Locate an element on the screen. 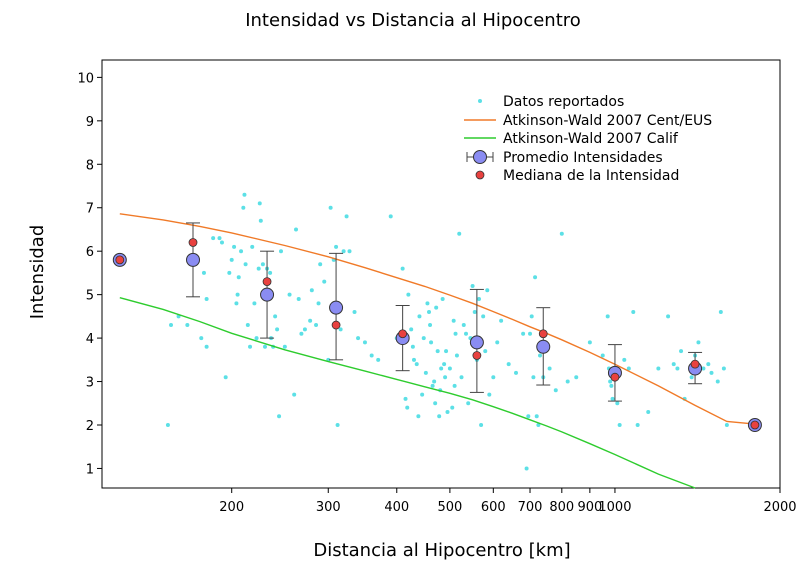 The width and height of the screenshot is (800, 565). x-axis-title: Distancia al Hipocentro [km] is located at coordinates (441, 550).